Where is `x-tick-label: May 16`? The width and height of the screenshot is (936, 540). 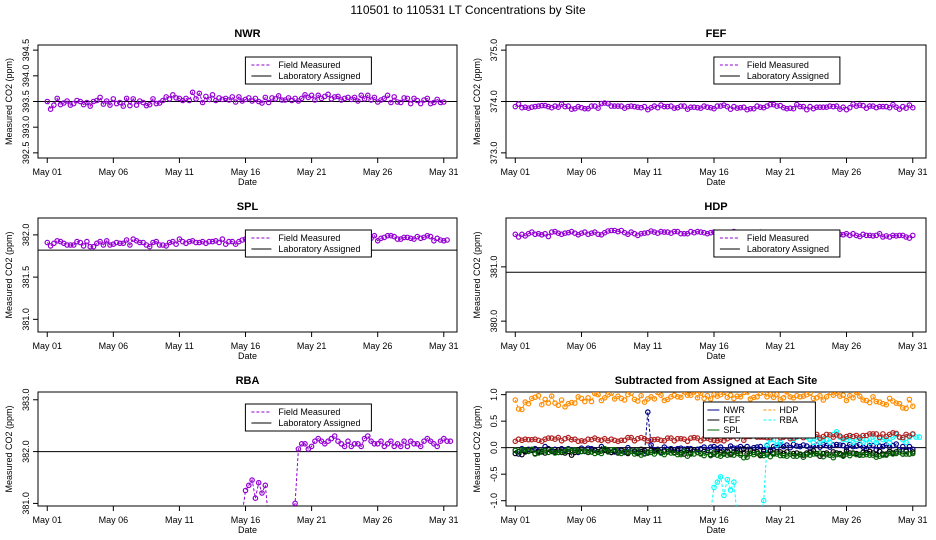
x-tick-label: May 16 is located at coordinates (714, 520).